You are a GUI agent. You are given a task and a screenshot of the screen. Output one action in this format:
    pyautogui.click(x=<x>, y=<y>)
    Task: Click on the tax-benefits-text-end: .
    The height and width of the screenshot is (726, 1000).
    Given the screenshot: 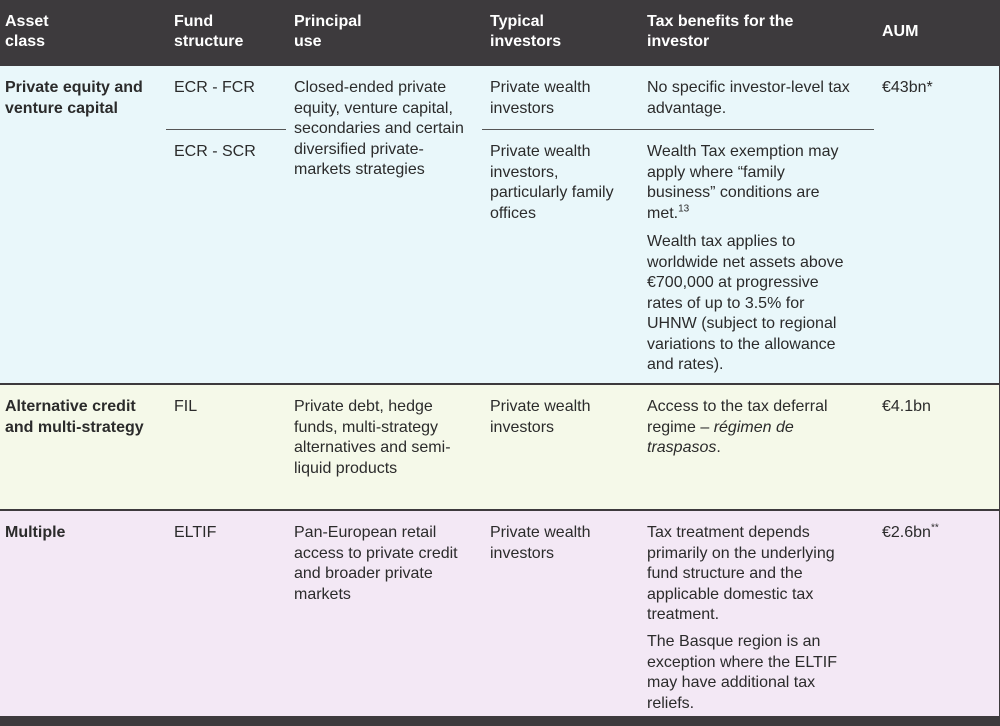 What is the action you would take?
    pyautogui.click(x=718, y=447)
    